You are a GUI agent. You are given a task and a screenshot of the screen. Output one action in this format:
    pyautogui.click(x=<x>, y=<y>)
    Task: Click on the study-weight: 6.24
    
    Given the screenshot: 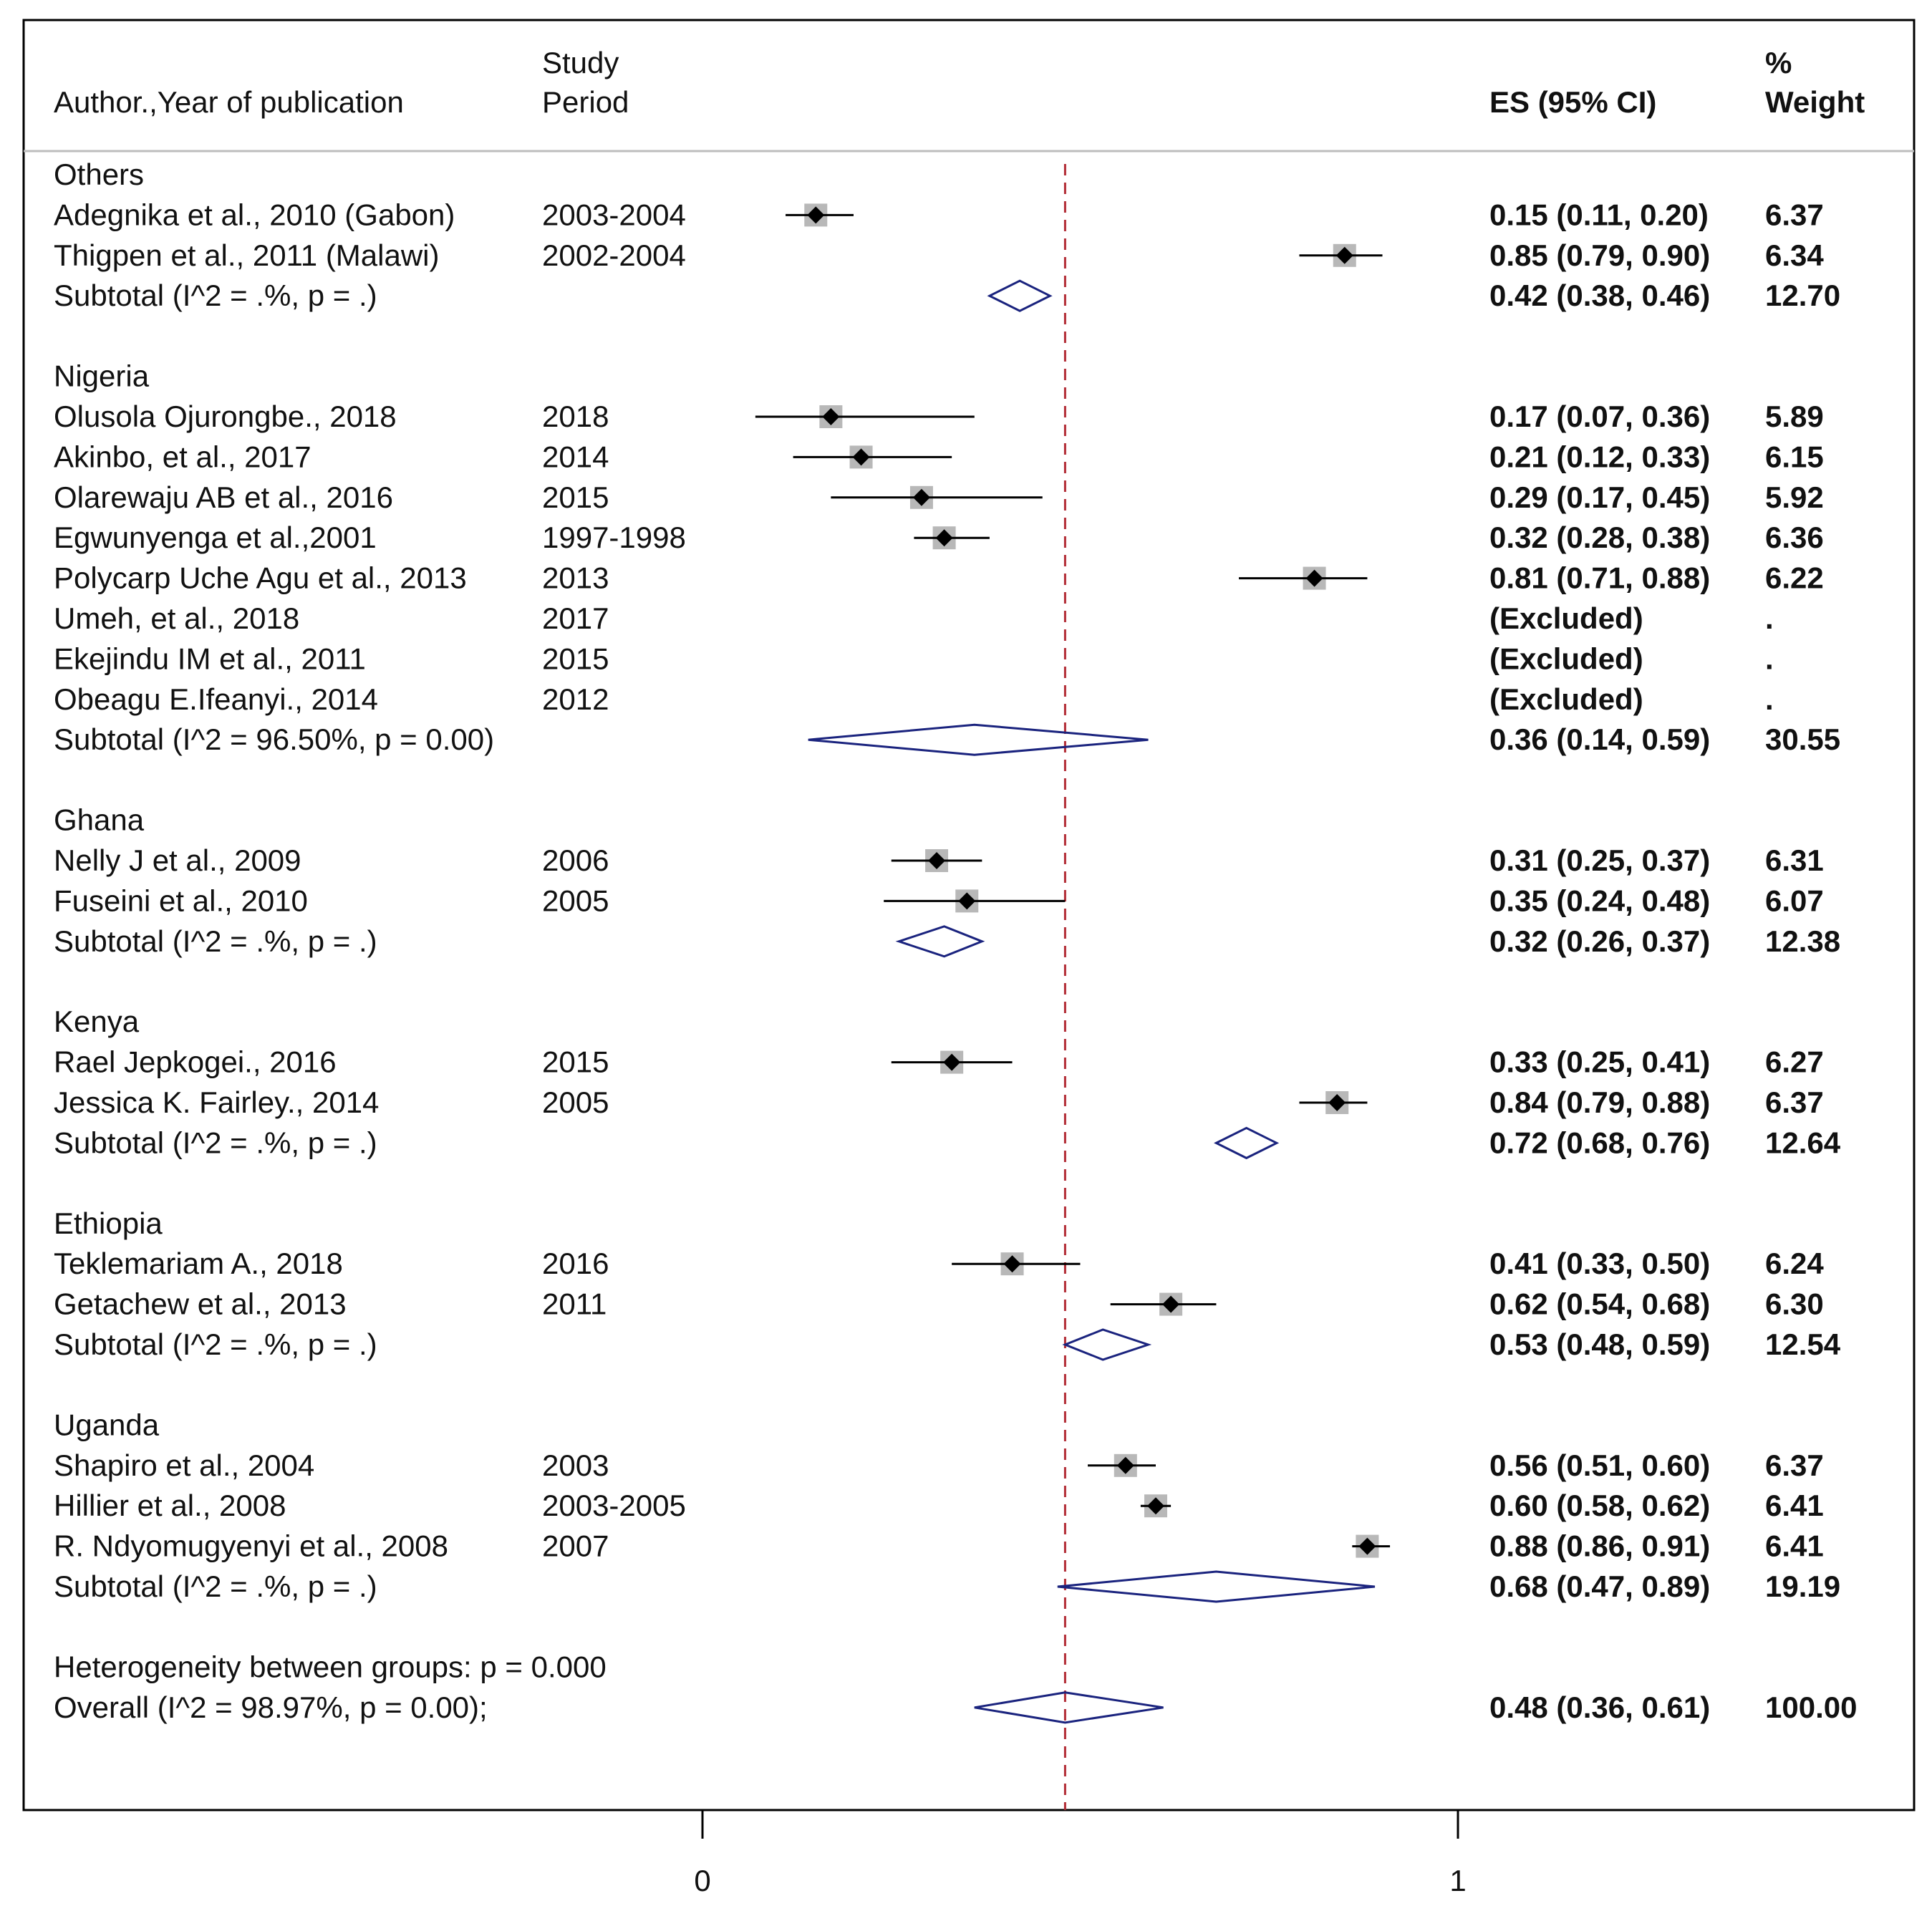 What is the action you would take?
    pyautogui.click(x=1794, y=1263)
    